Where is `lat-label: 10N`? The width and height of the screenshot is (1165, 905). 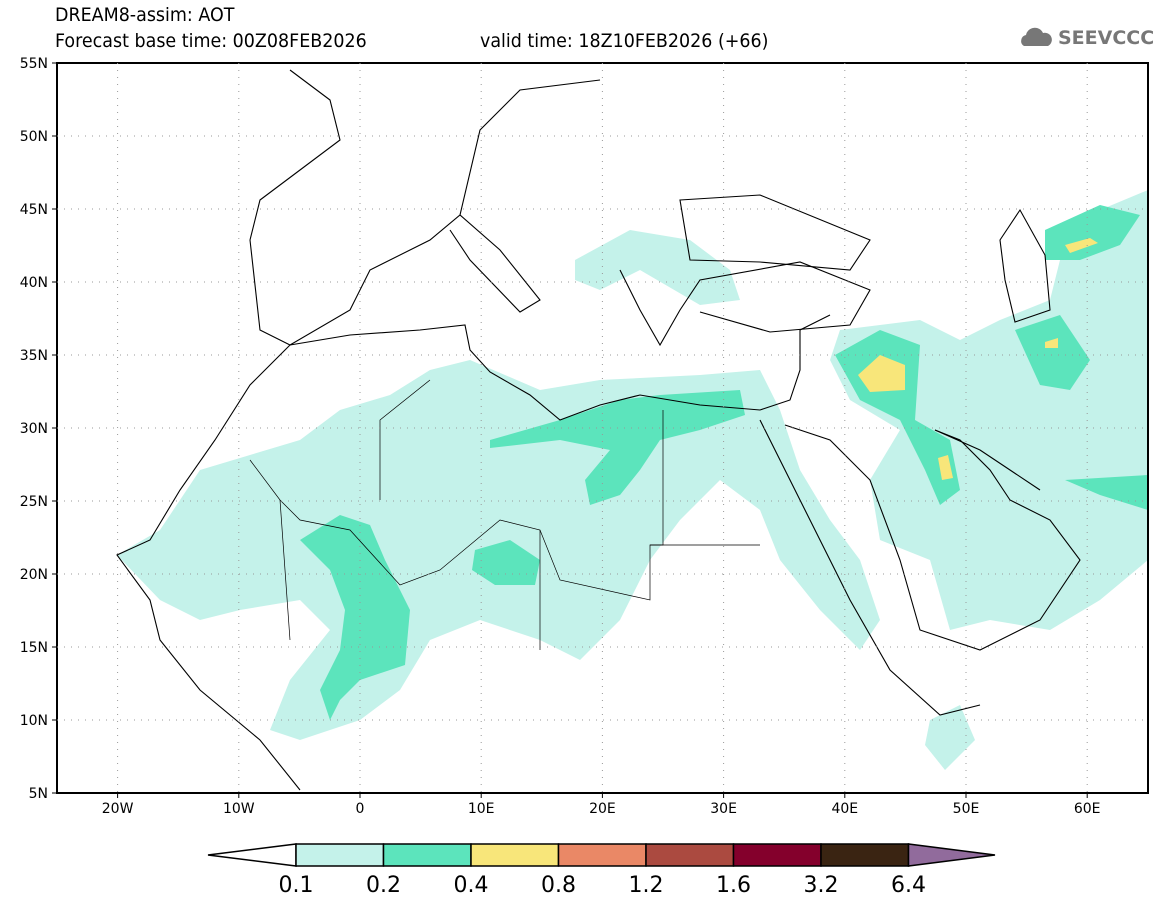
lat-label: 10N is located at coordinates (34, 721).